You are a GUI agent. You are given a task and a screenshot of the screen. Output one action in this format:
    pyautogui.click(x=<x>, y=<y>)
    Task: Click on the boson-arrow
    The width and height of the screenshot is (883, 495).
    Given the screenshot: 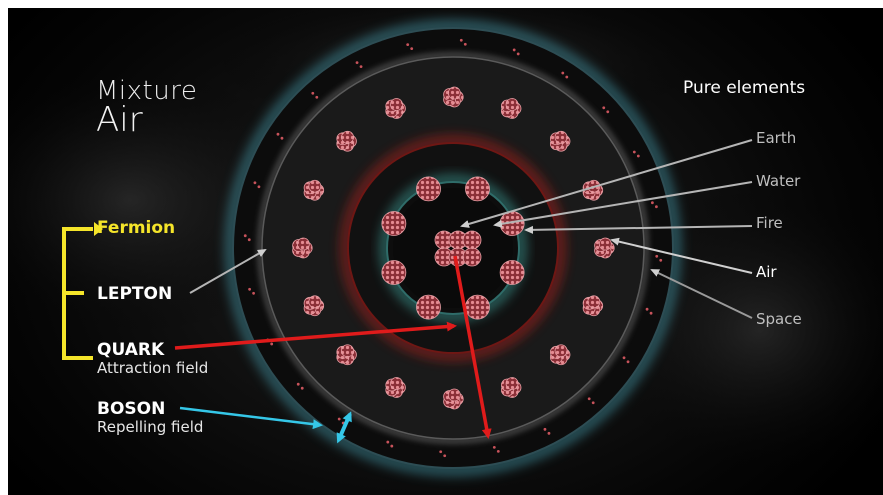 What is the action you would take?
    pyautogui.click(x=251, y=418)
    